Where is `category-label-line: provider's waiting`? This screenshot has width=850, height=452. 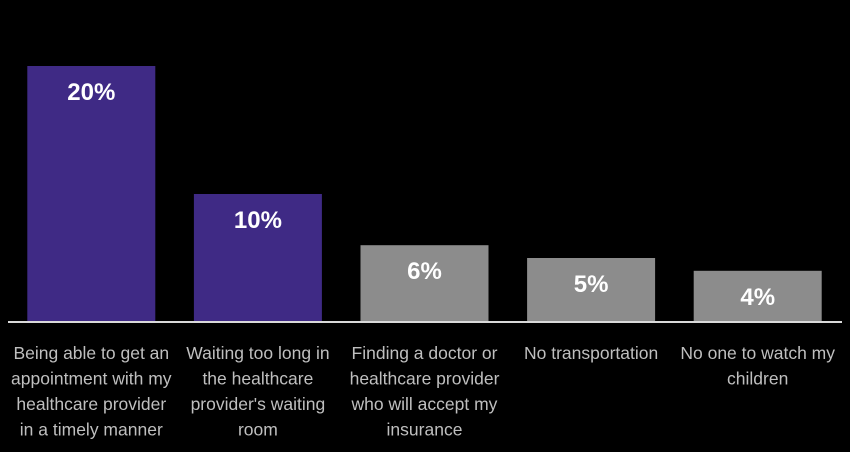
category-label-line: provider's waiting is located at coordinates (258, 404).